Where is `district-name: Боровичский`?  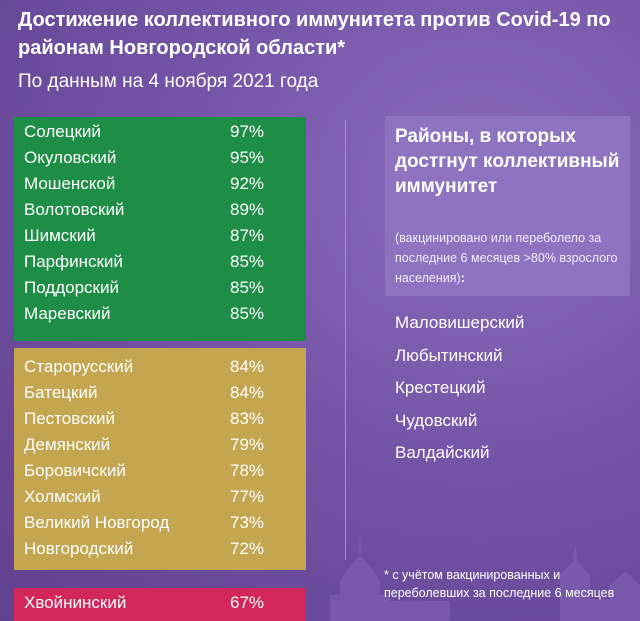 district-name: Боровичский is located at coordinates (75, 470).